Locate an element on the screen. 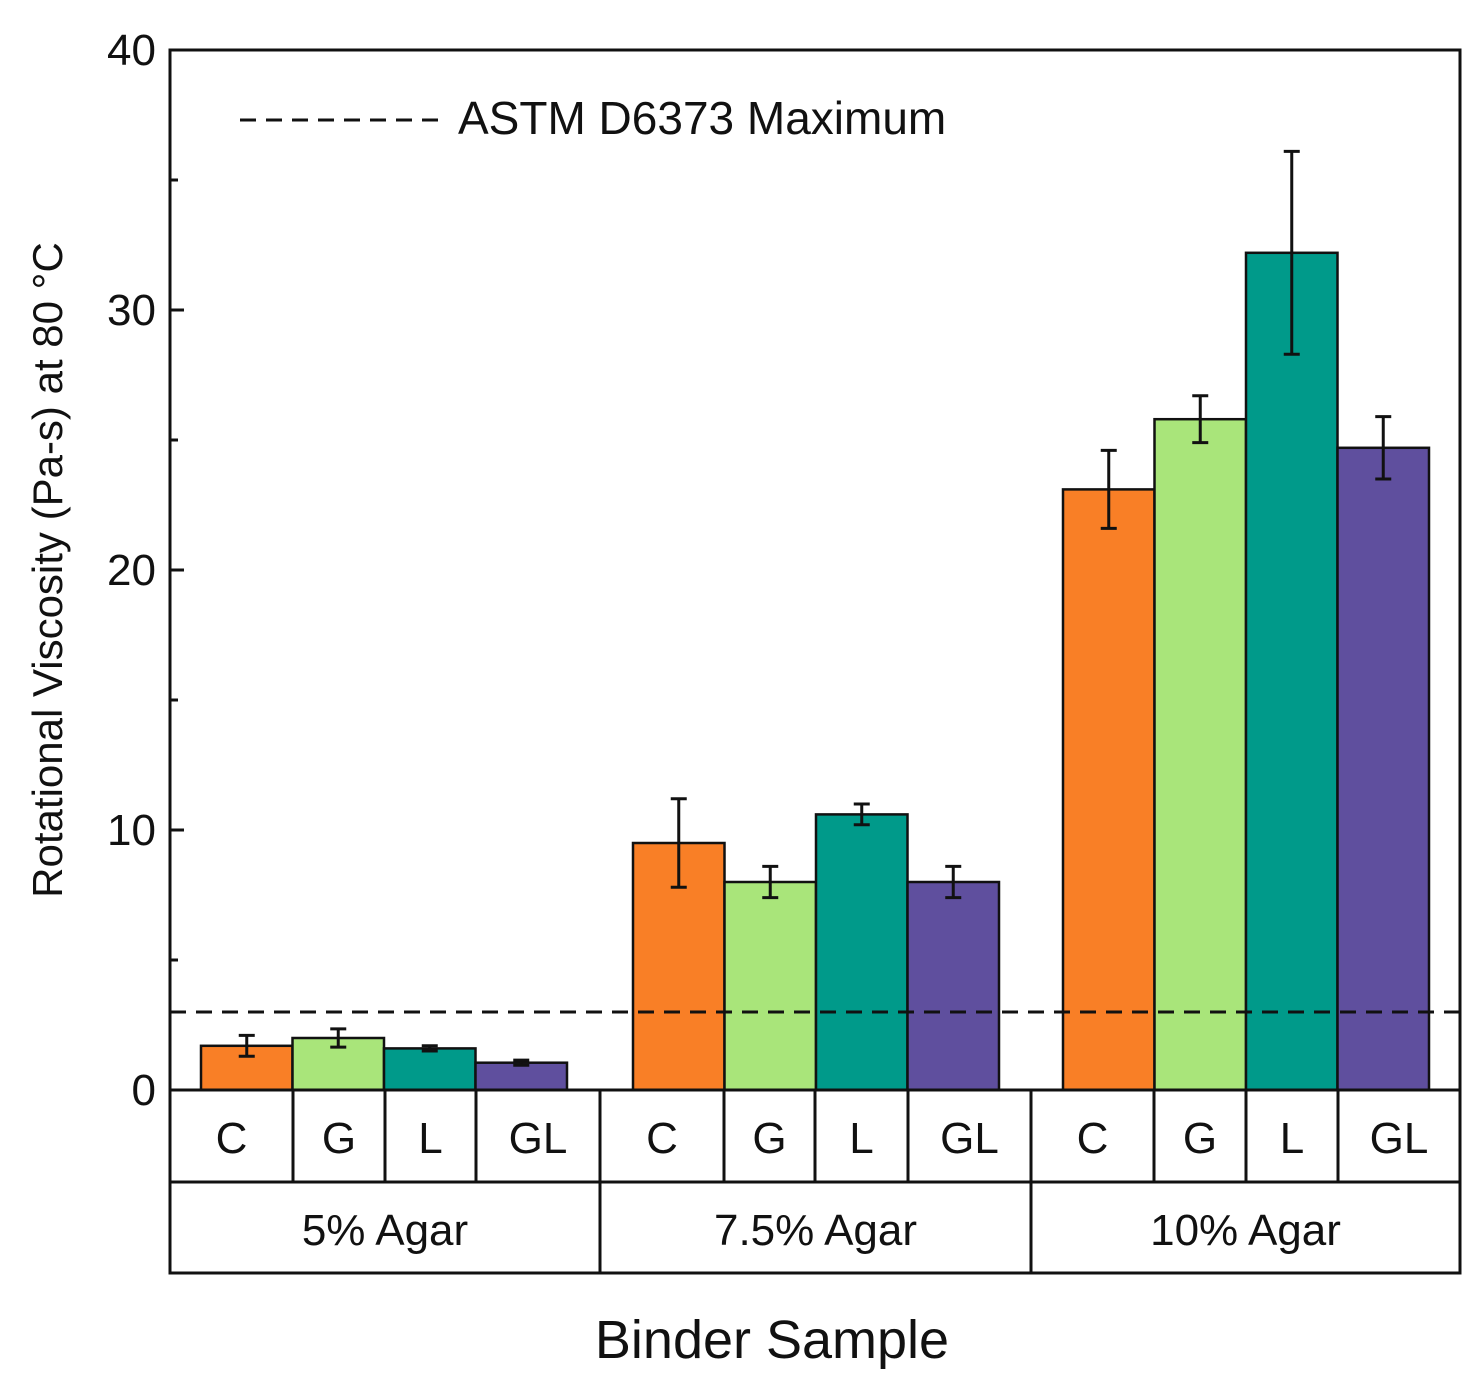 Image resolution: width=1480 pixels, height=1388 pixels. y-axis-title: Rotational Viscosity (Pa-s) at 80 °C is located at coordinates (47, 570).